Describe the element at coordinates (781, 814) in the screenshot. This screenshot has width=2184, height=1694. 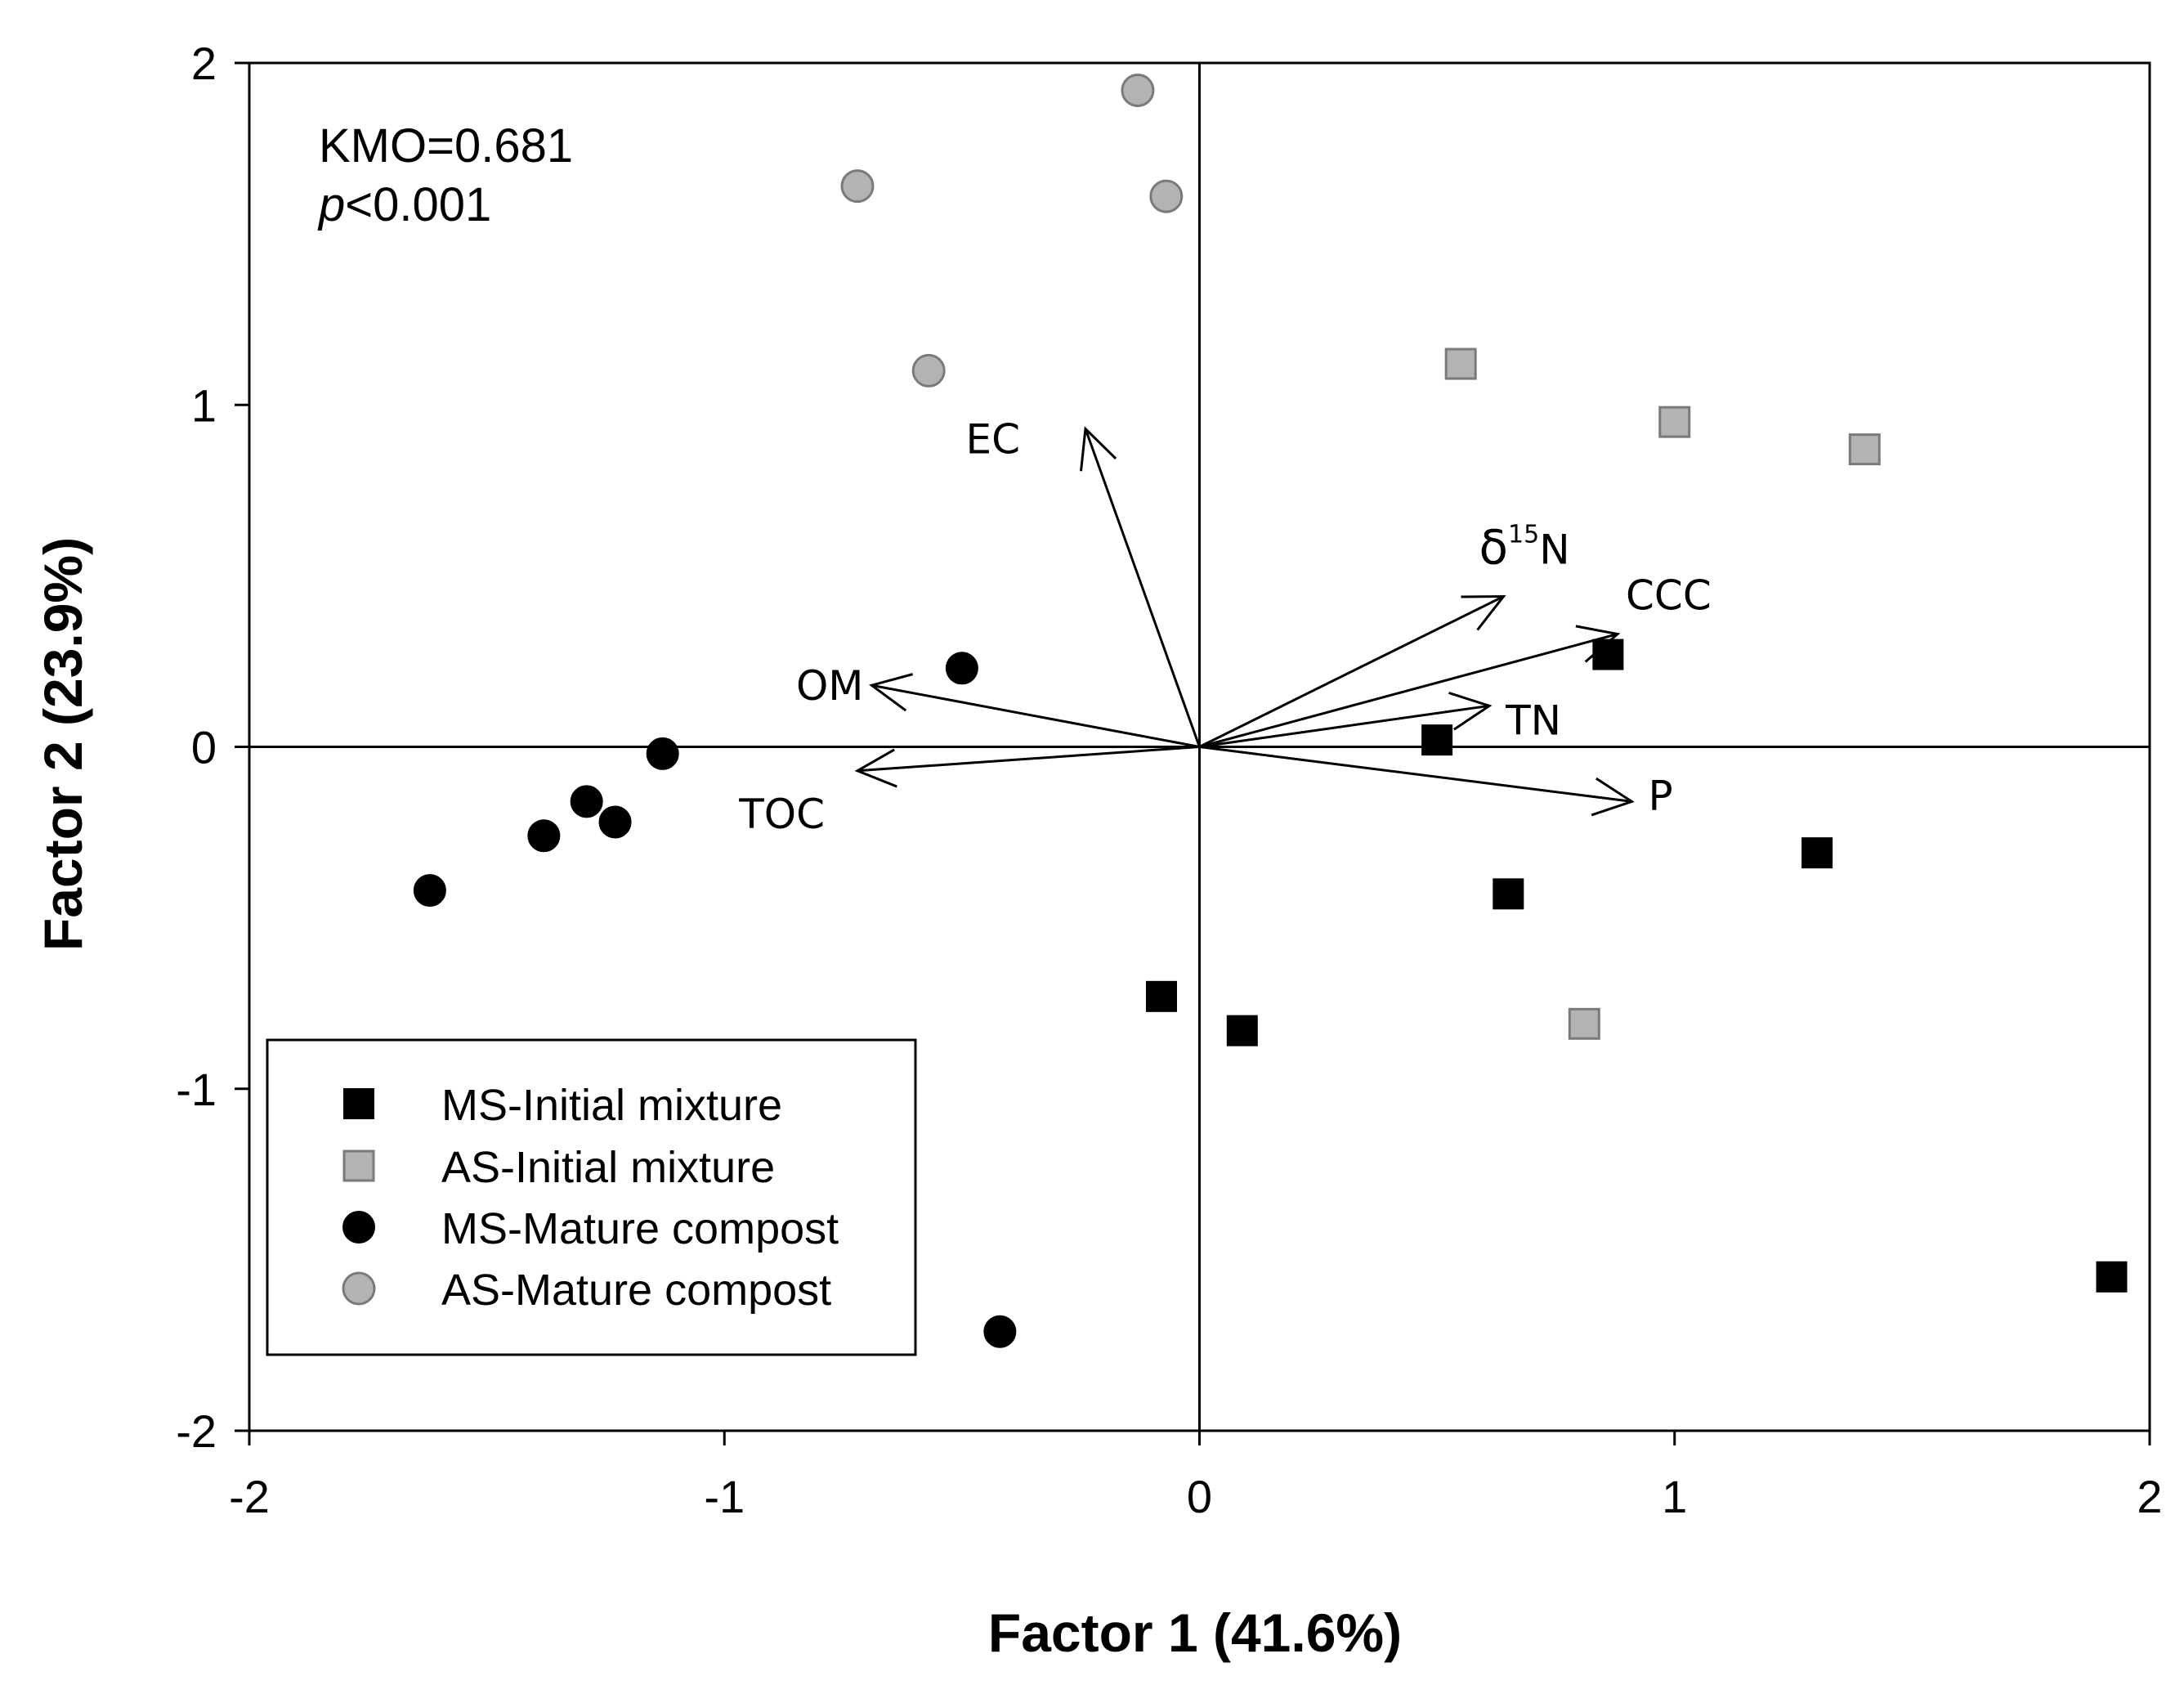
I see `loading-label-toc: TOC` at that location.